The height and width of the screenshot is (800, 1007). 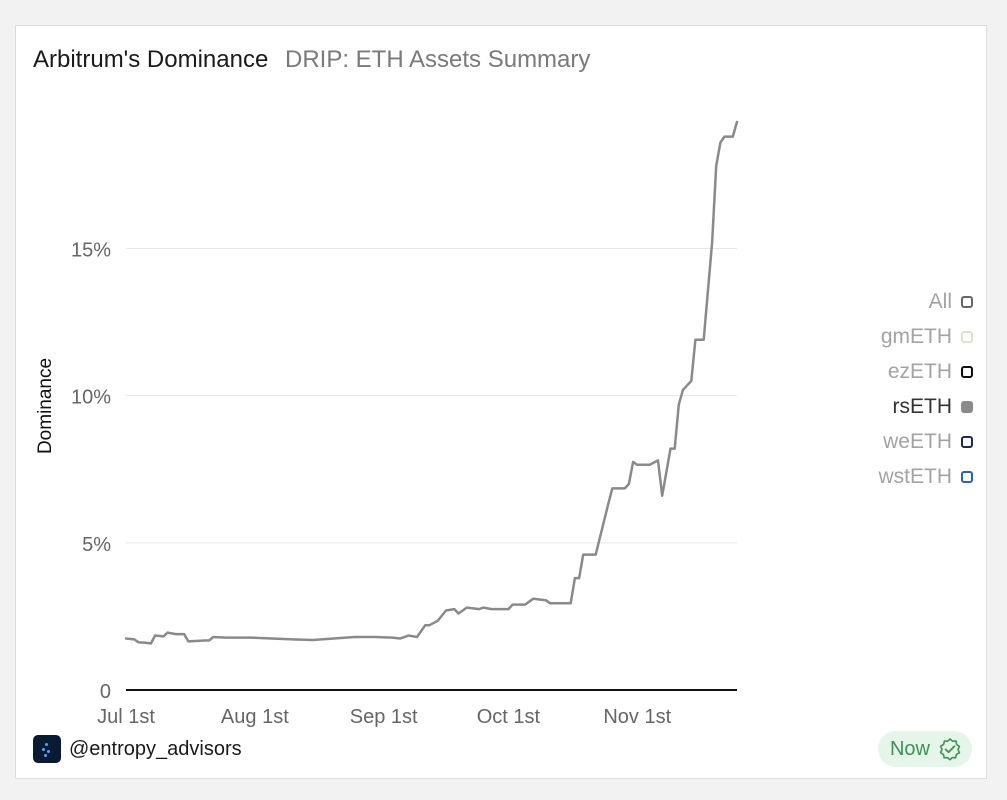 What do you see at coordinates (509, 717) in the screenshot?
I see `x-tick-label: Oct 1st` at bounding box center [509, 717].